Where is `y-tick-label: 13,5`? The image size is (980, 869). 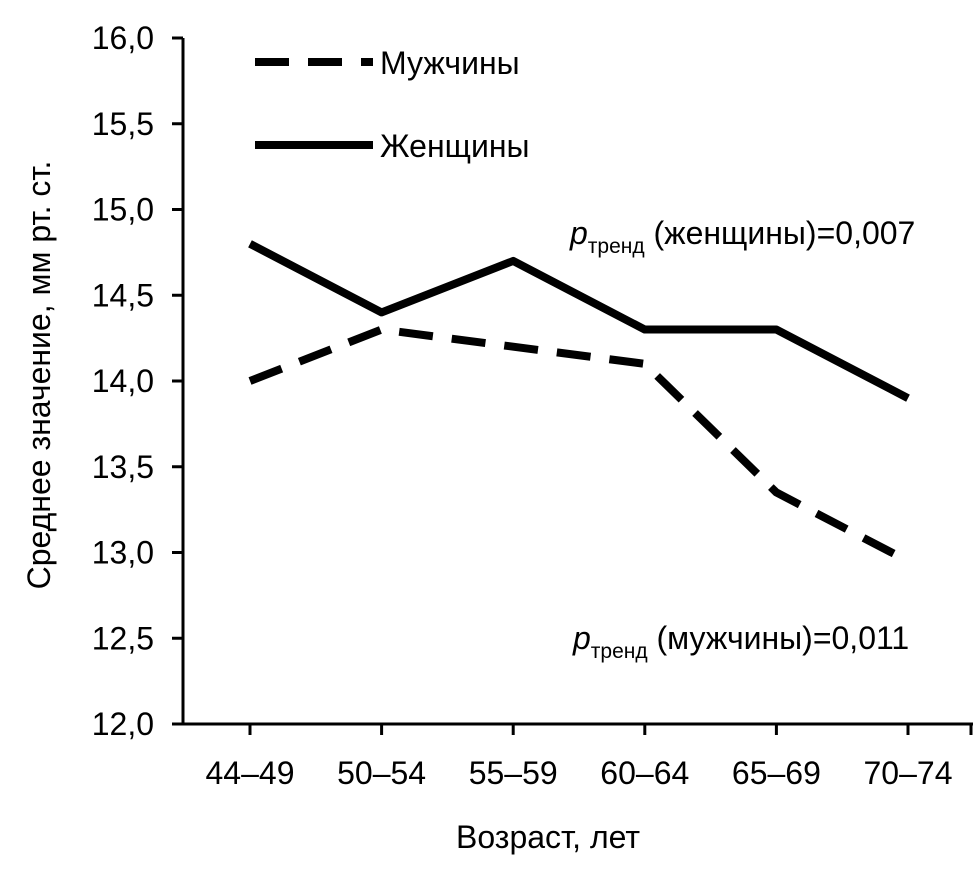
y-tick-label: 13,5 is located at coordinates (123, 467).